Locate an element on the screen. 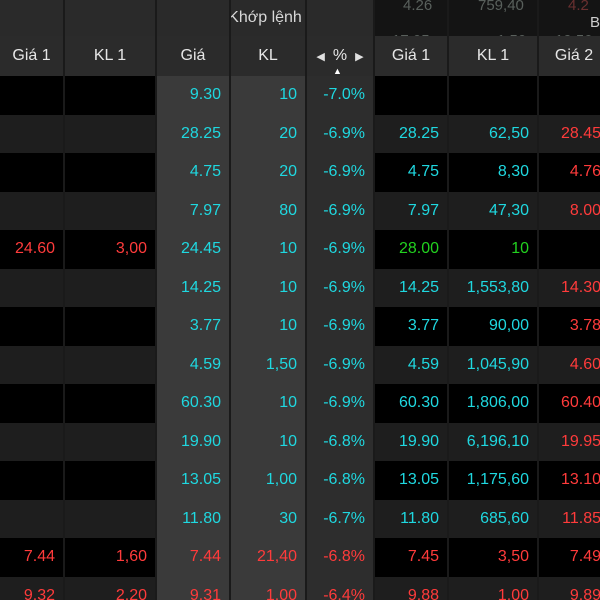 The width and height of the screenshot is (600, 600). sort-indicator-icon: ▲ is located at coordinates (337, 71).